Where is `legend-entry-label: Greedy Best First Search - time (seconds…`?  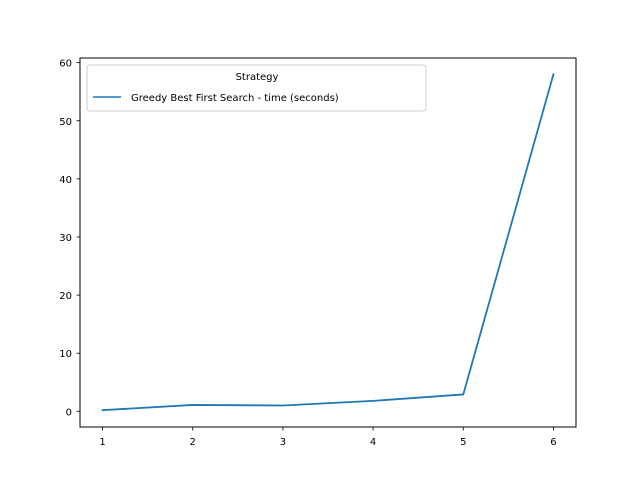 legend-entry-label: Greedy Best First Search - time (seconds… is located at coordinates (235, 98).